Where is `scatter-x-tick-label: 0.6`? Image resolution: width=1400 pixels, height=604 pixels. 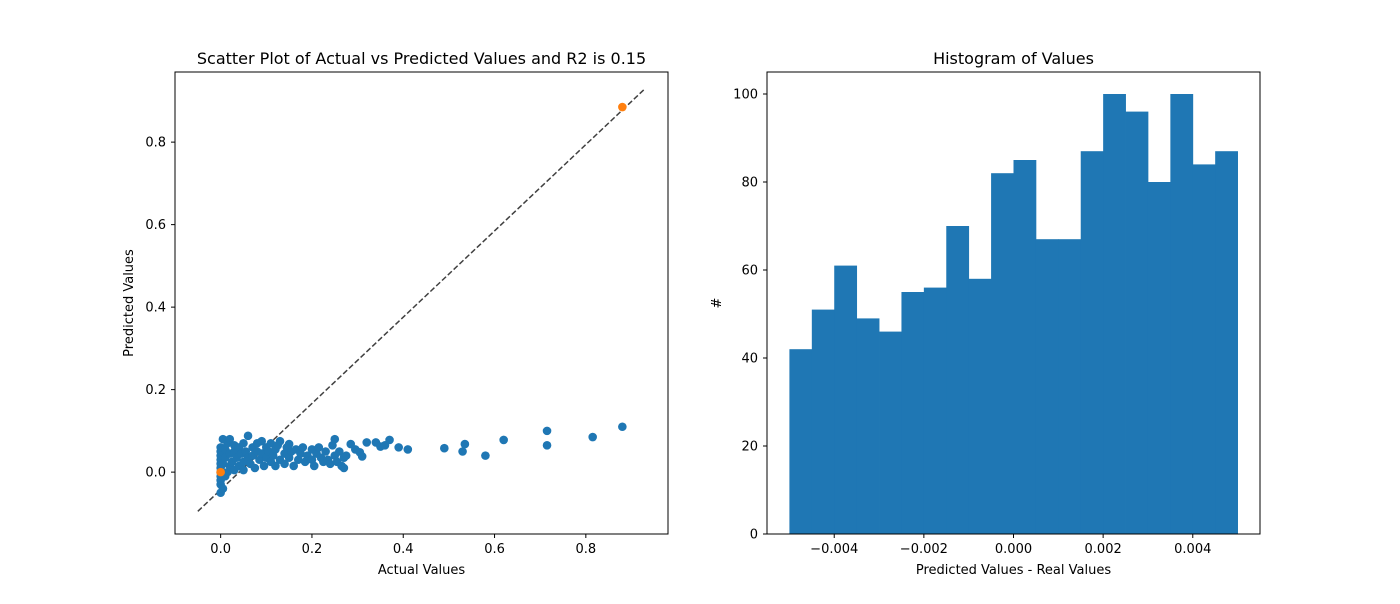 scatter-x-tick-label: 0.6 is located at coordinates (494, 549).